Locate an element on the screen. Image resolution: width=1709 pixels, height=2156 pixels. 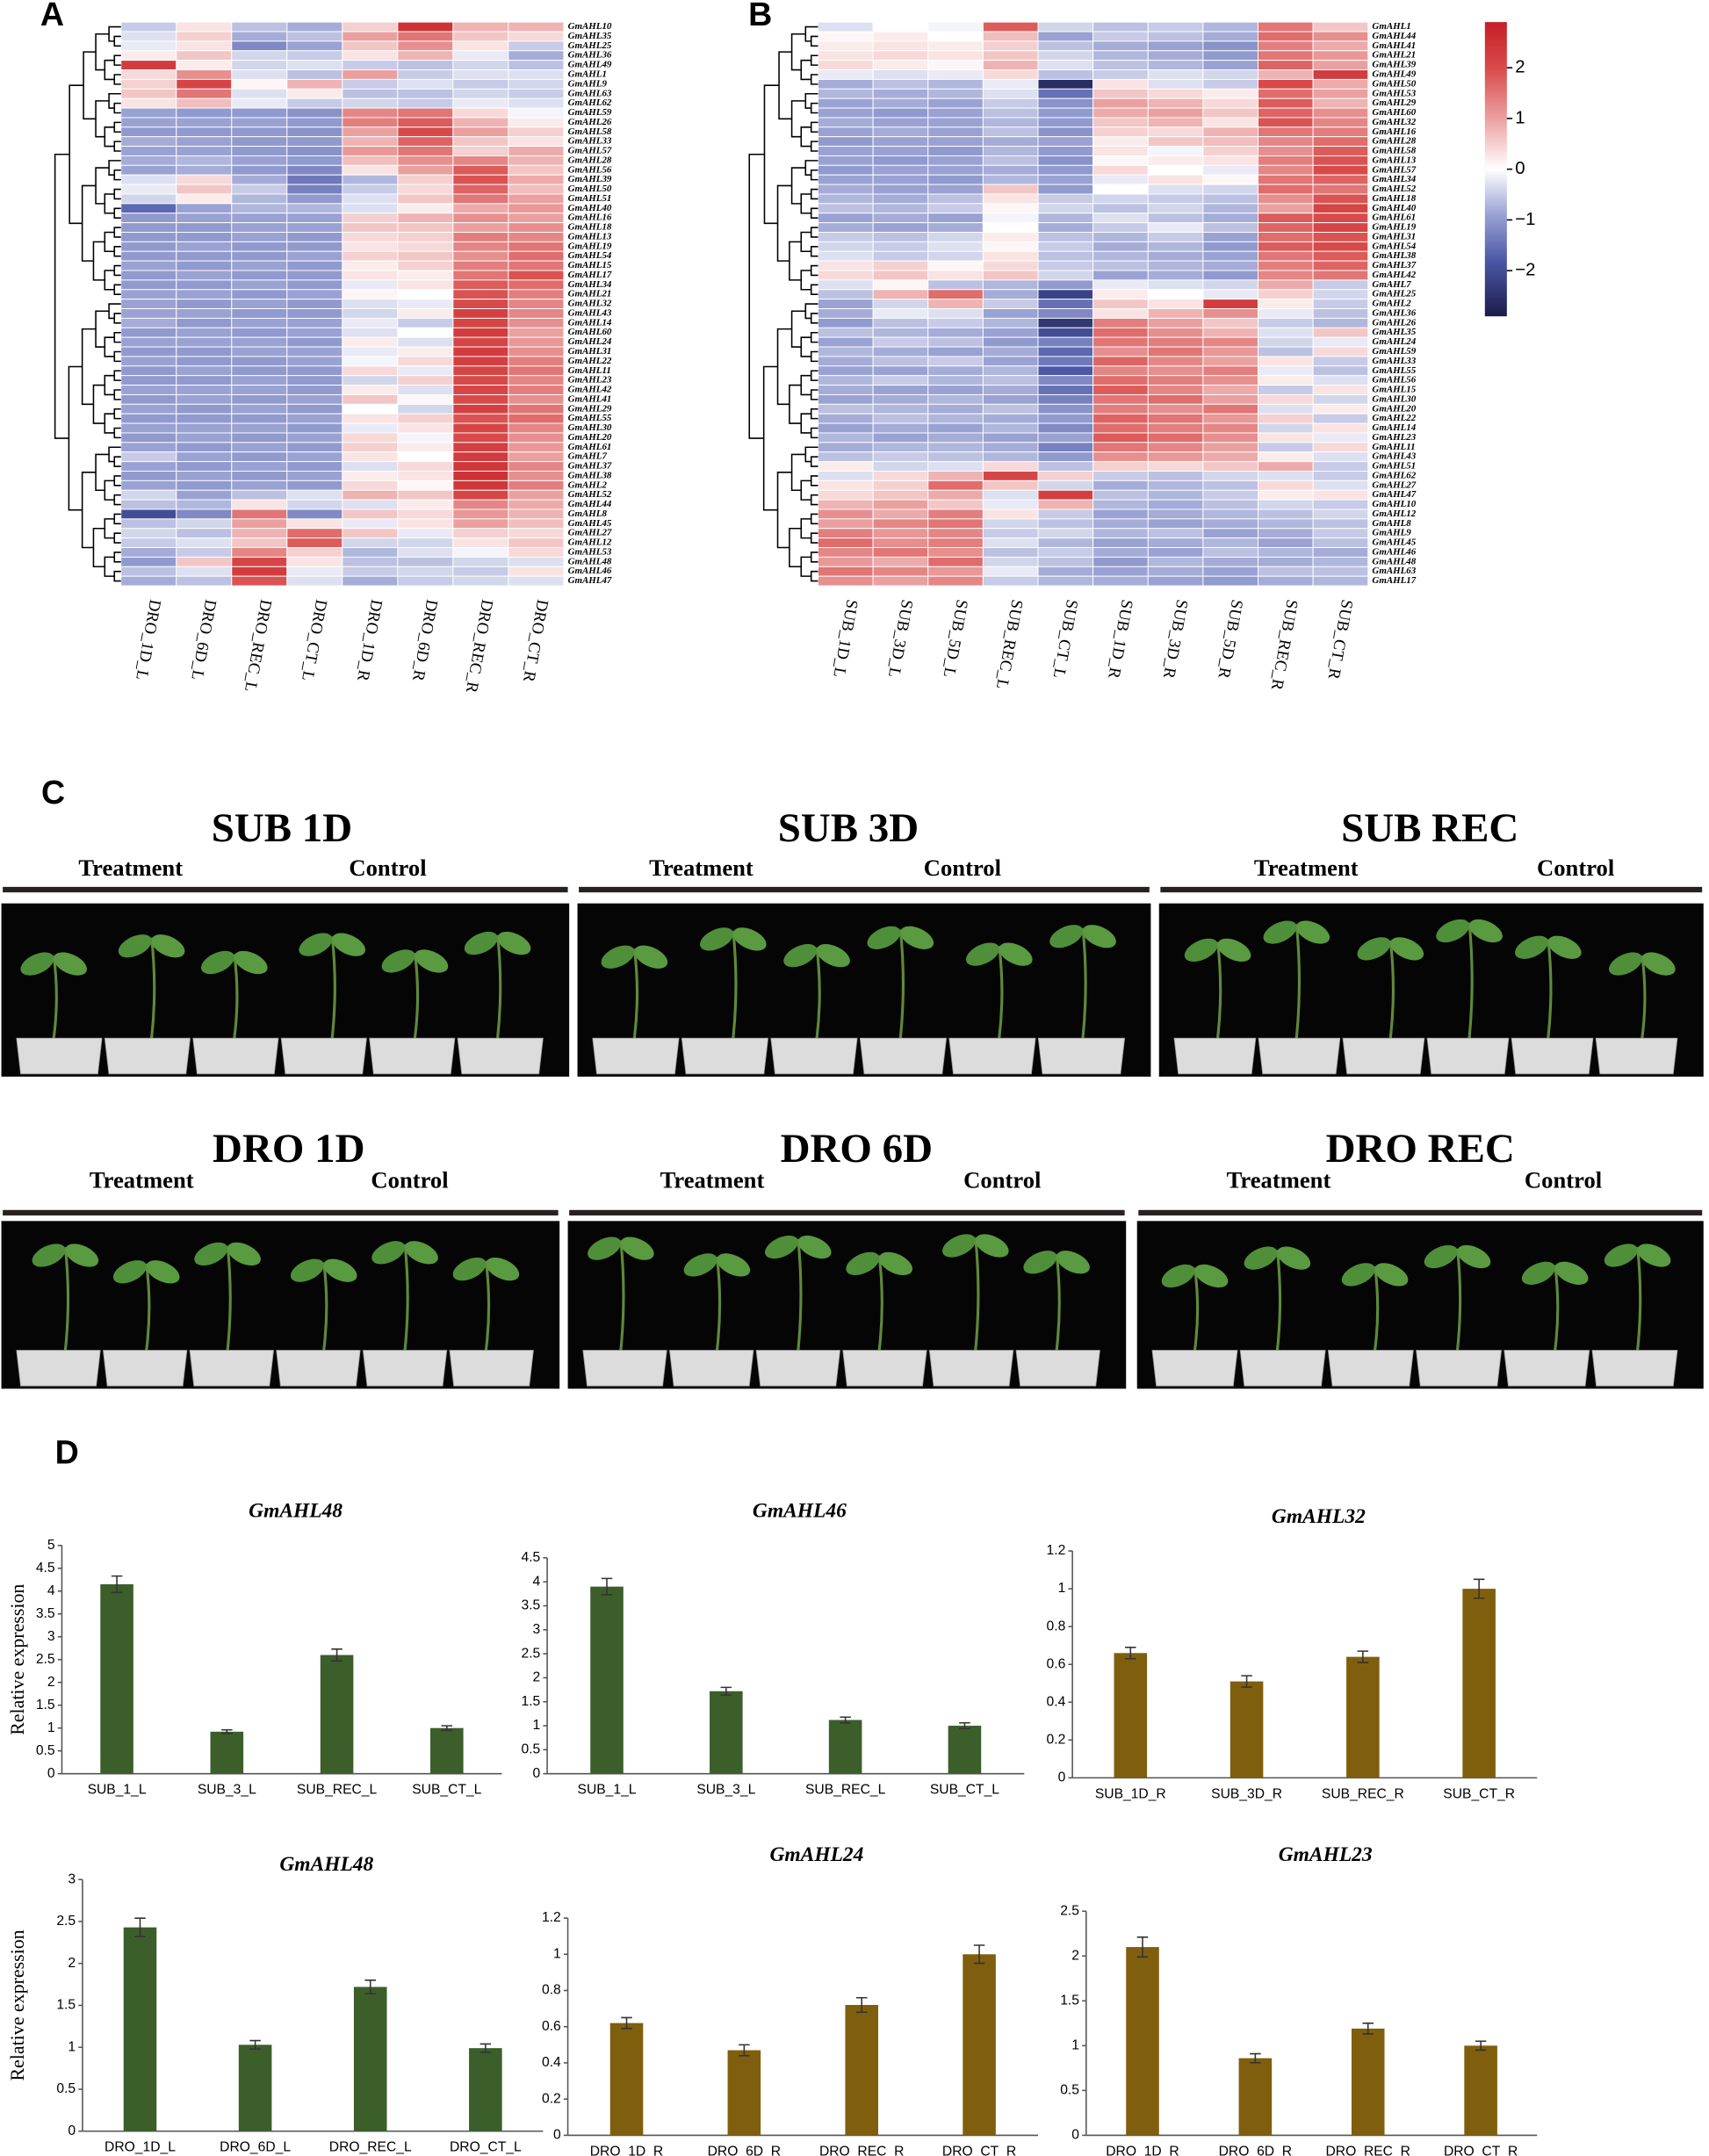
y-tick-label: 0 is located at coordinates (557, 2135).